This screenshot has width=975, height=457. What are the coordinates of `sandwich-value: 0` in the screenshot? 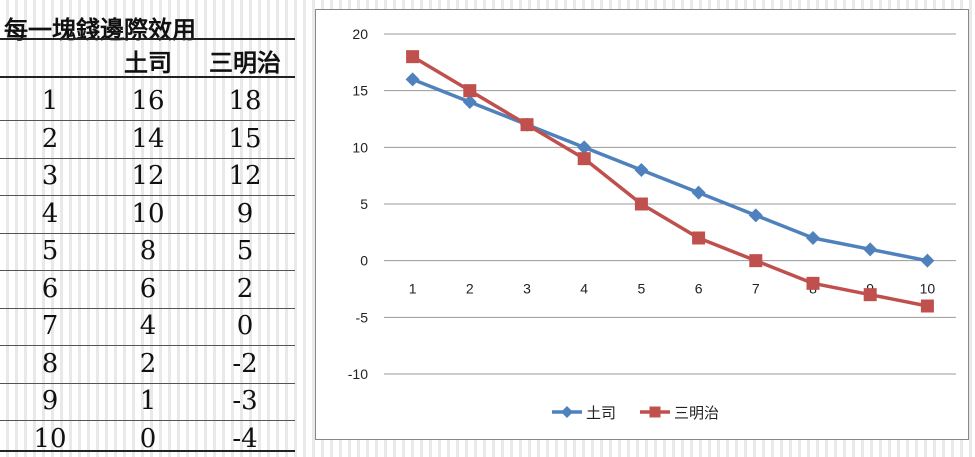 It's located at (245, 326).